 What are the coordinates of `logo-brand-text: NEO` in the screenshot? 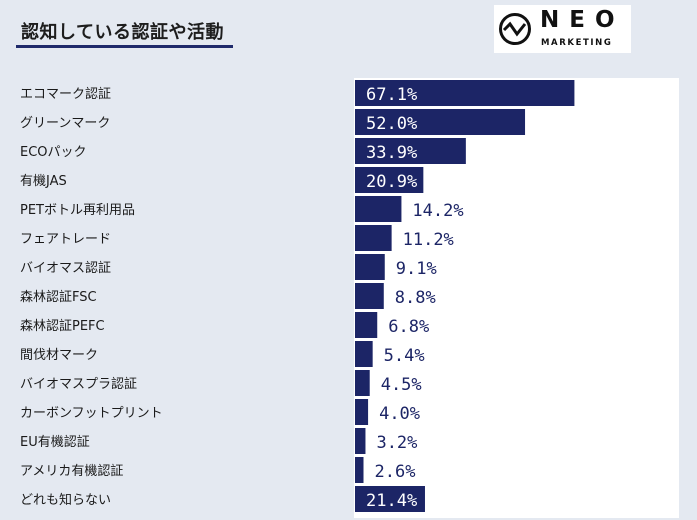 It's located at (582, 20).